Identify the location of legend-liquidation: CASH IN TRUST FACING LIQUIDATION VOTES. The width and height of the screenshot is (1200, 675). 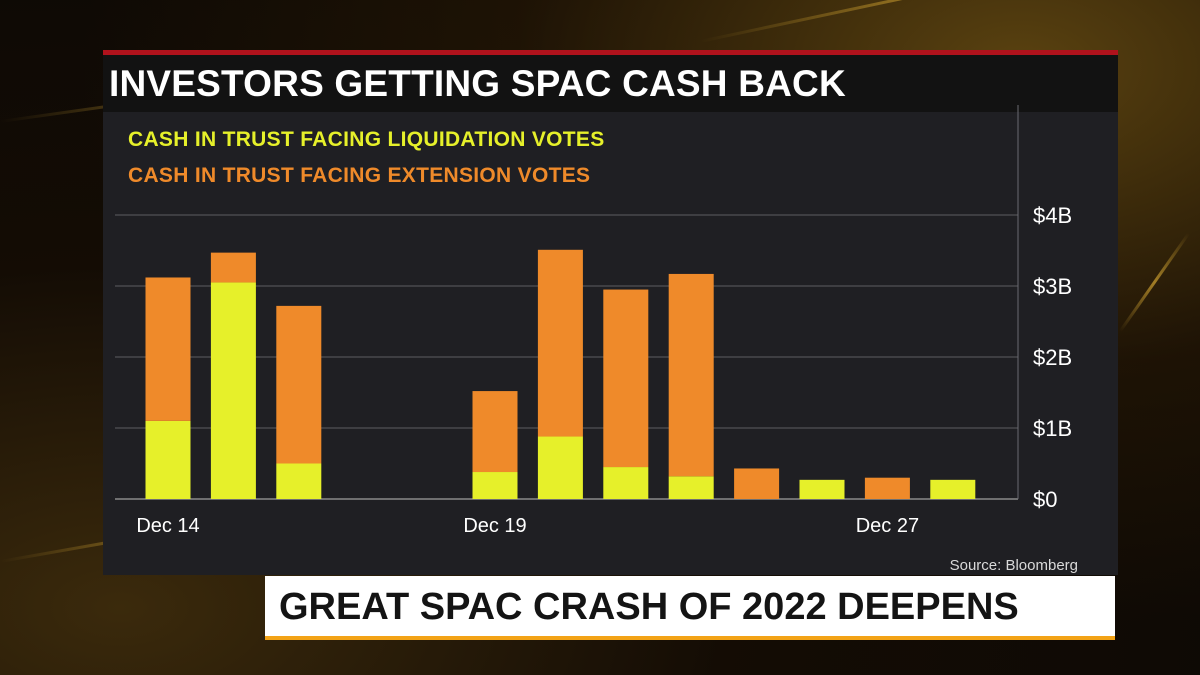
(366, 139).